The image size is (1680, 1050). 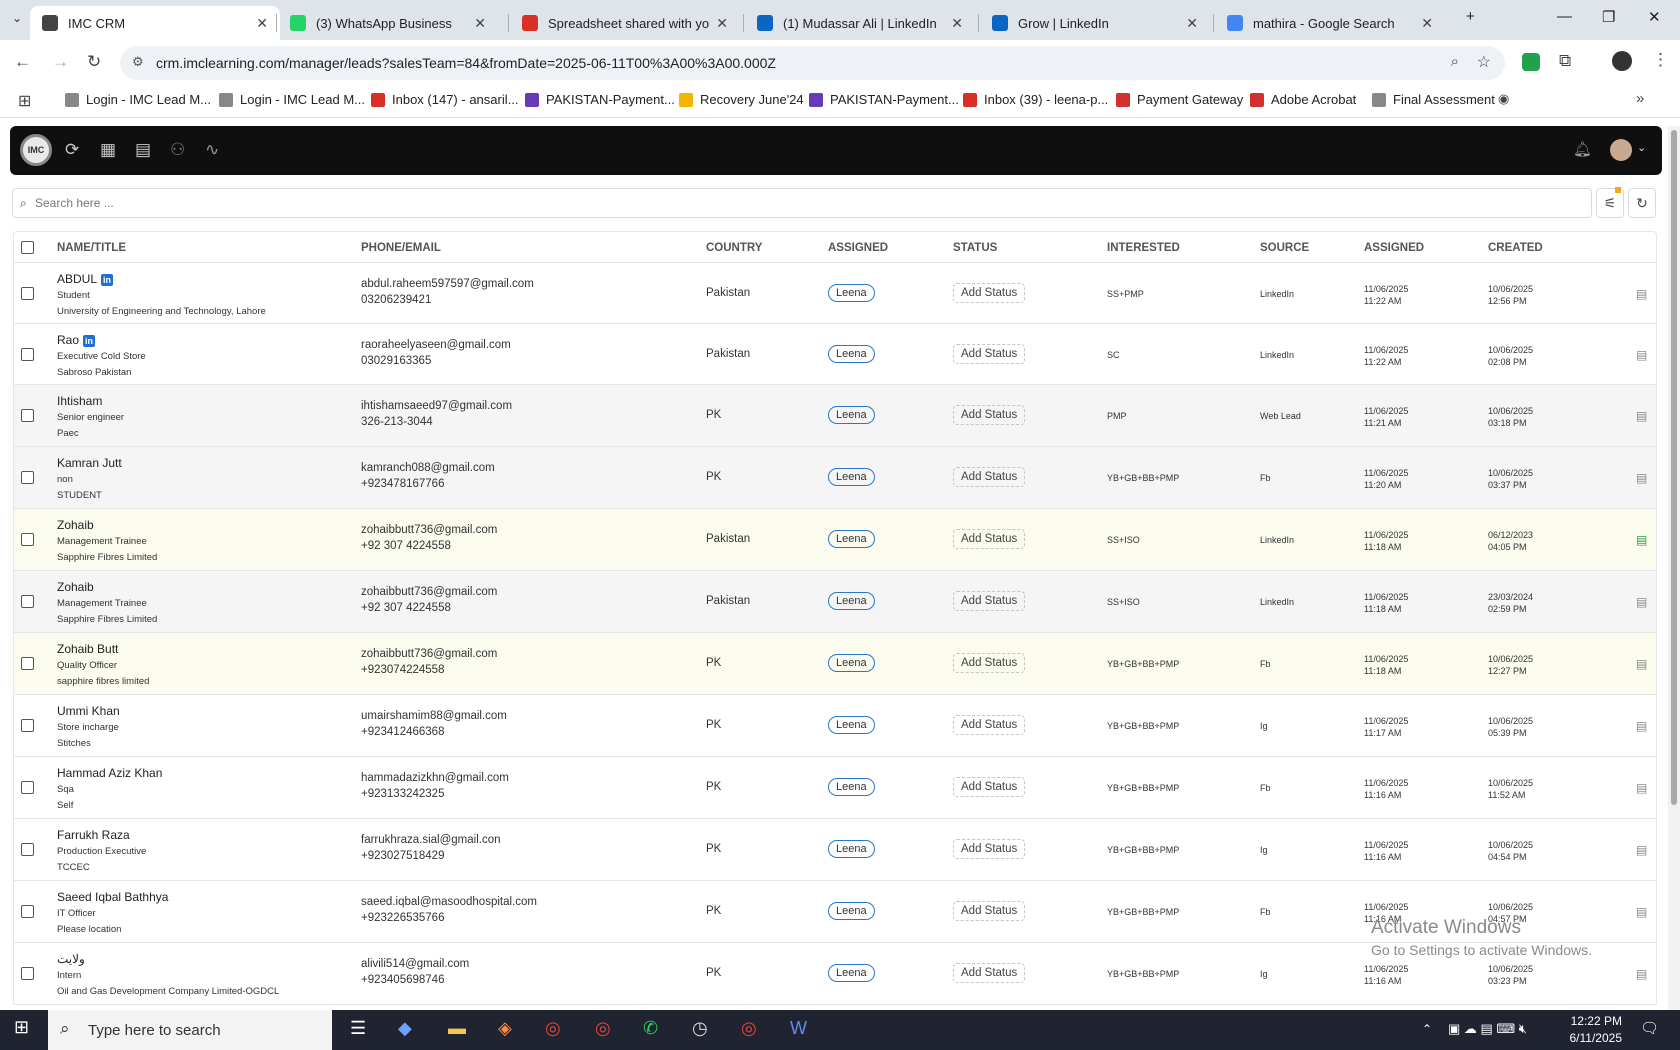 What do you see at coordinates (1285, 248) in the screenshot?
I see `col-source: SOURCE` at bounding box center [1285, 248].